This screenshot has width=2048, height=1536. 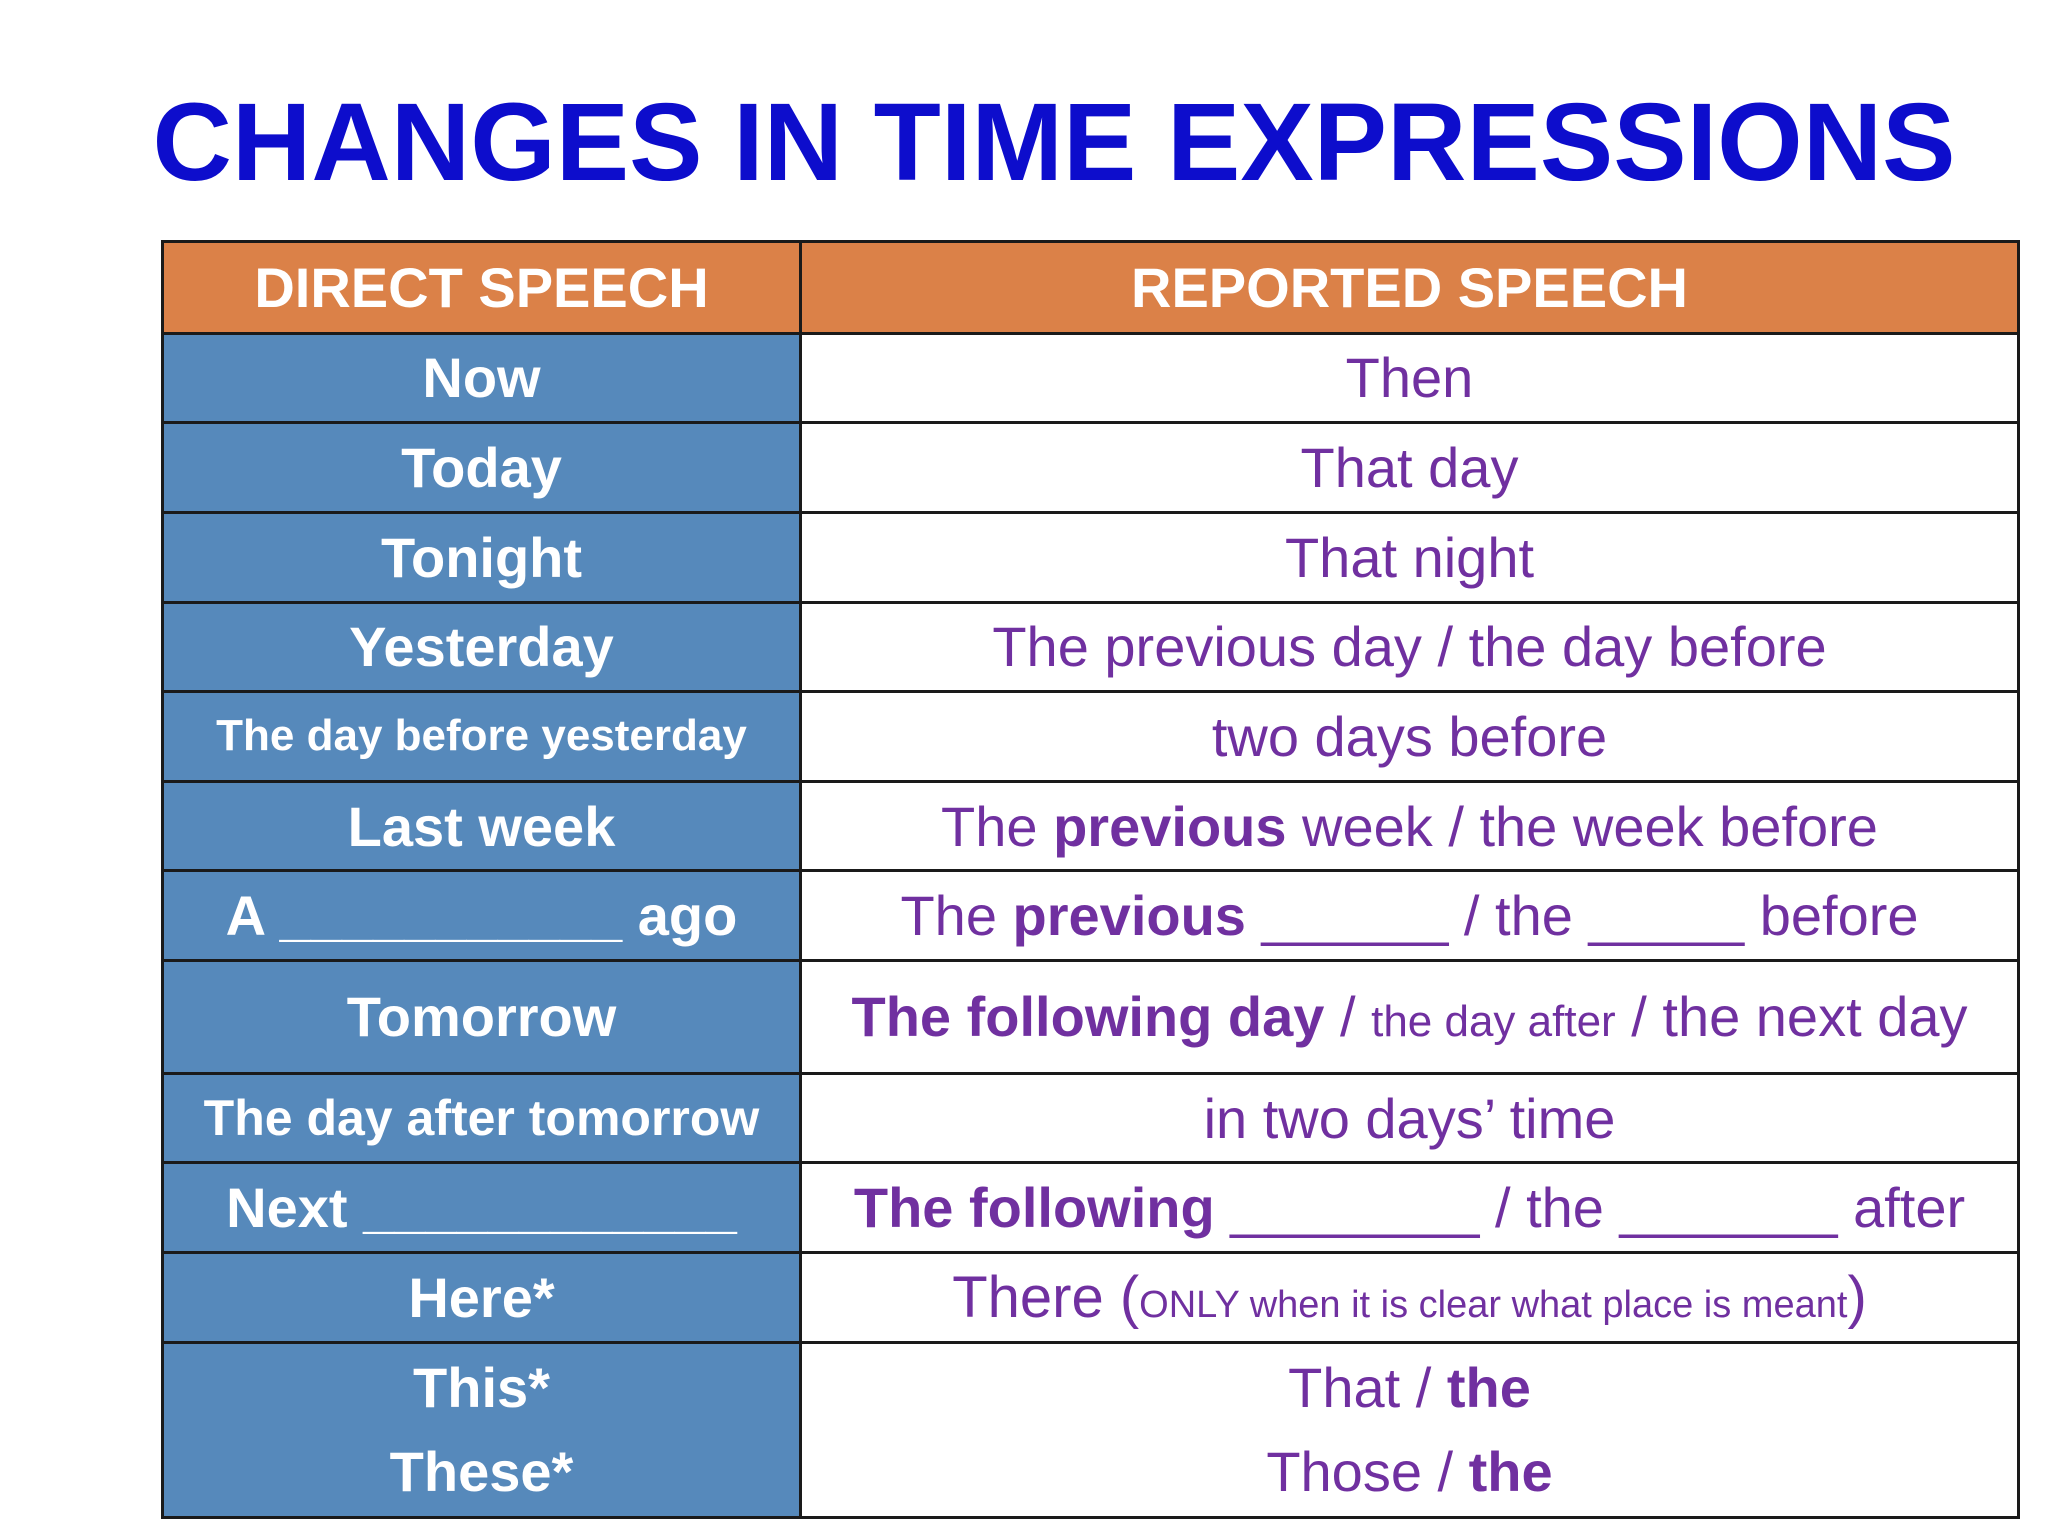 What do you see at coordinates (481, 287) in the screenshot?
I see `header-direct-speech: DIRECT SPEECH` at bounding box center [481, 287].